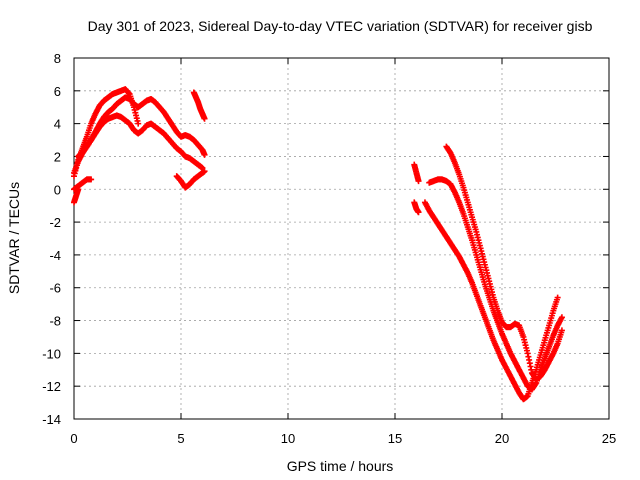 The width and height of the screenshot is (640, 480). Describe the element at coordinates (502, 438) in the screenshot. I see `x-tick-label: 20` at that location.